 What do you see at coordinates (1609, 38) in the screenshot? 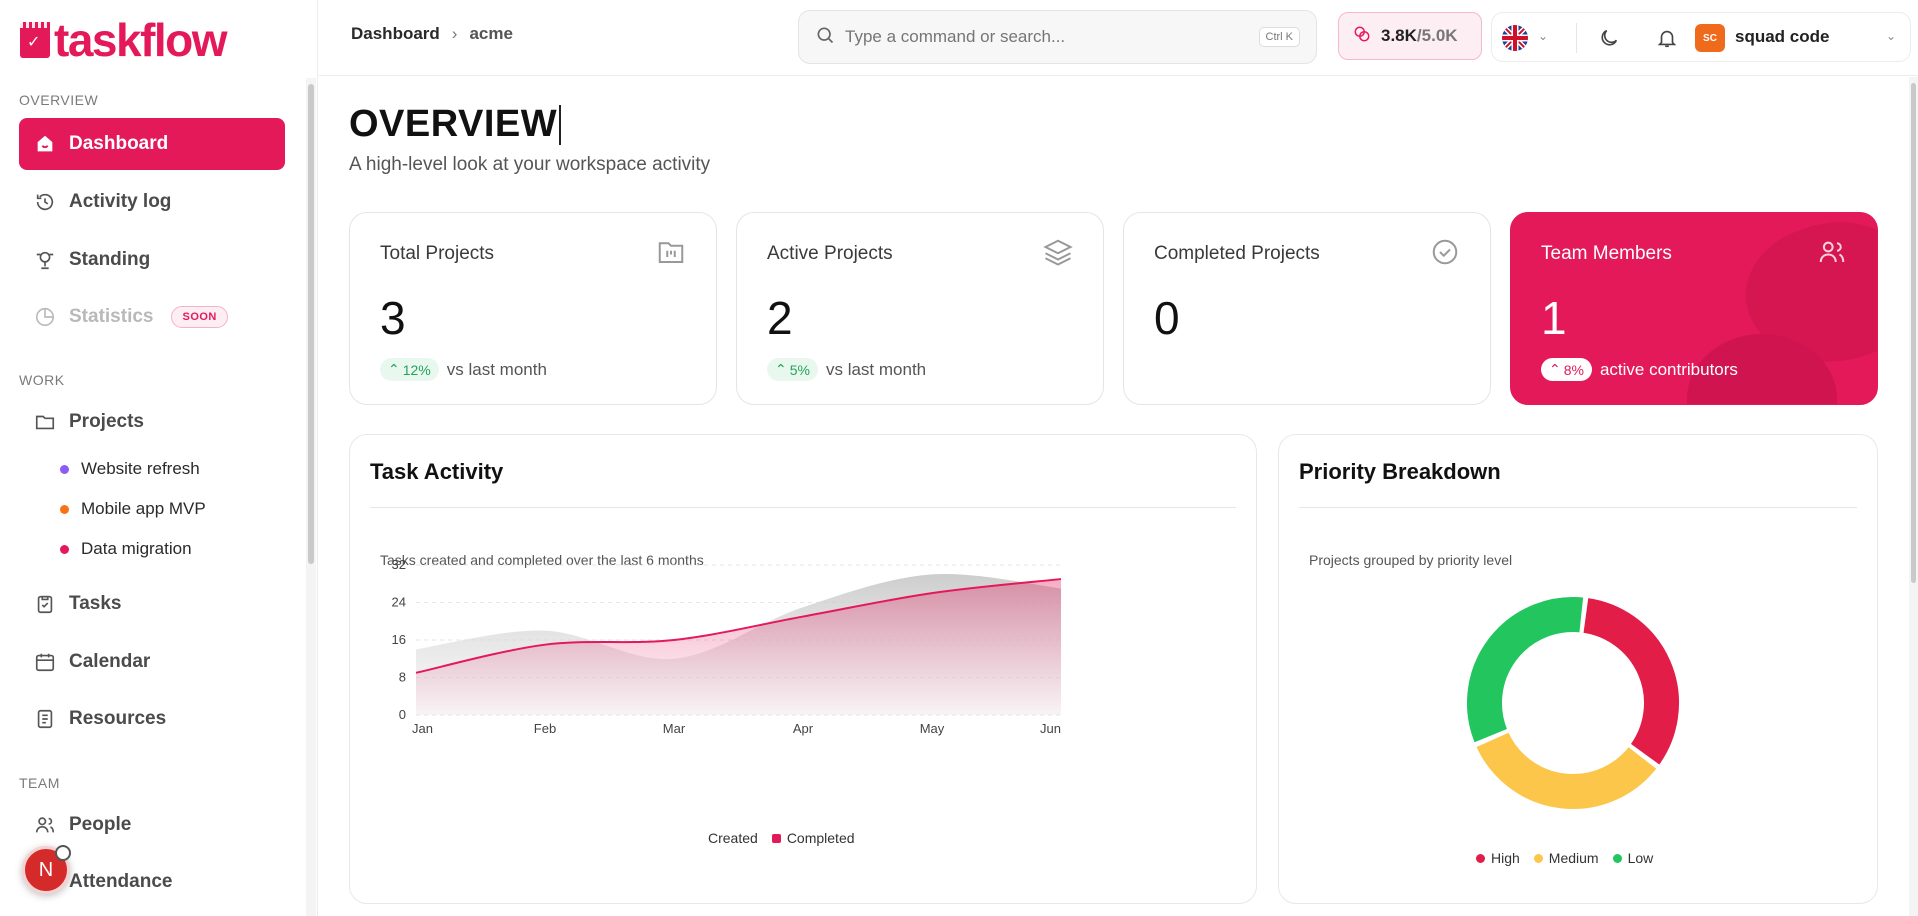
I see `moon-icon` at bounding box center [1609, 38].